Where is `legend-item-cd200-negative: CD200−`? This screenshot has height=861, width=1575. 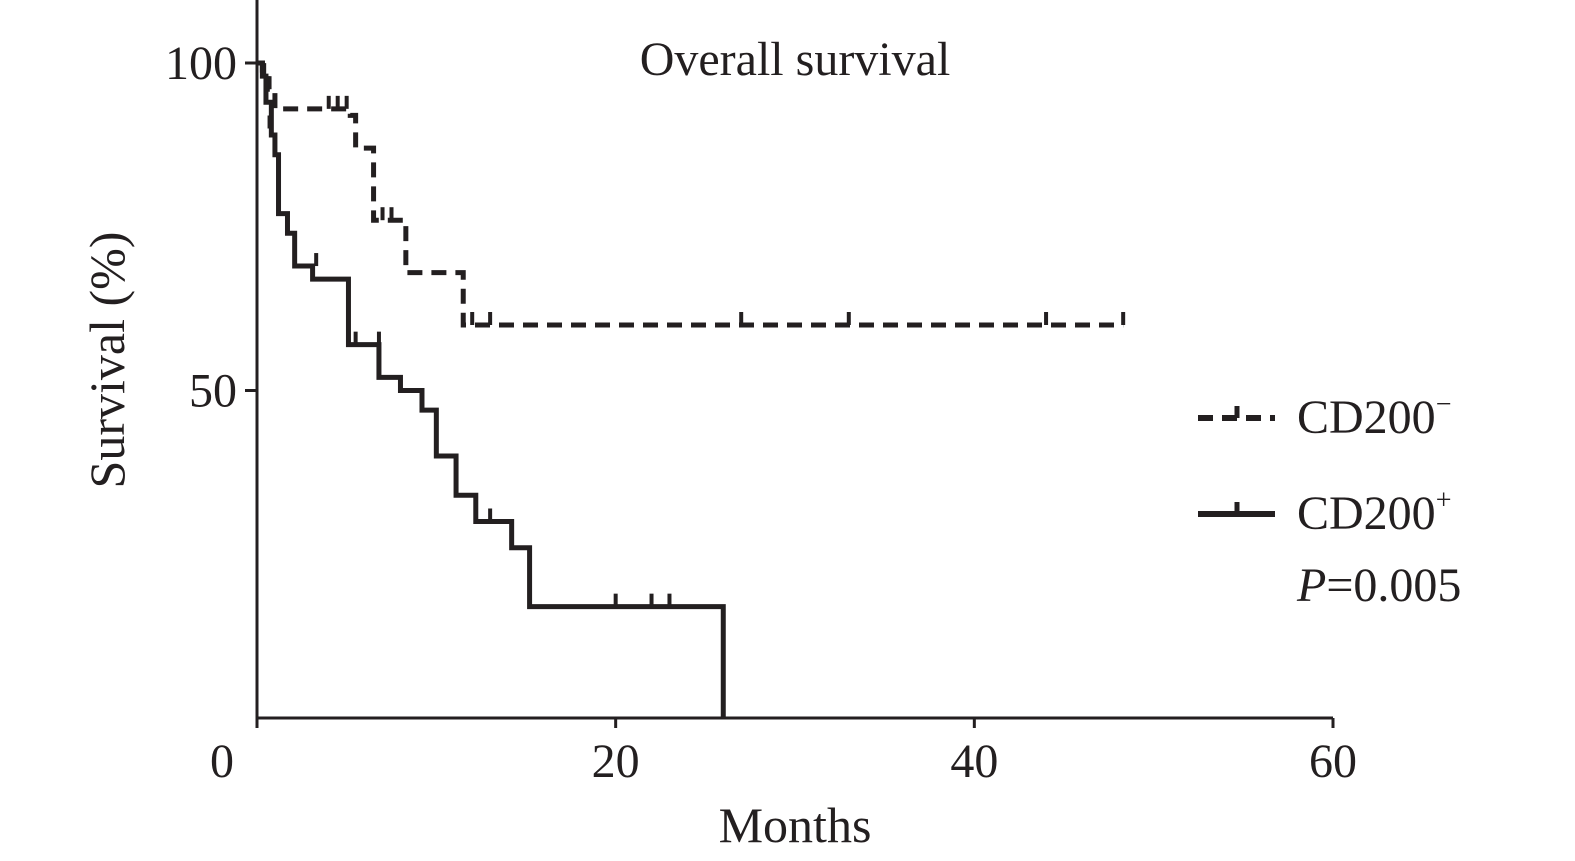
legend-item-cd200-negative: CD200− is located at coordinates (1324, 416).